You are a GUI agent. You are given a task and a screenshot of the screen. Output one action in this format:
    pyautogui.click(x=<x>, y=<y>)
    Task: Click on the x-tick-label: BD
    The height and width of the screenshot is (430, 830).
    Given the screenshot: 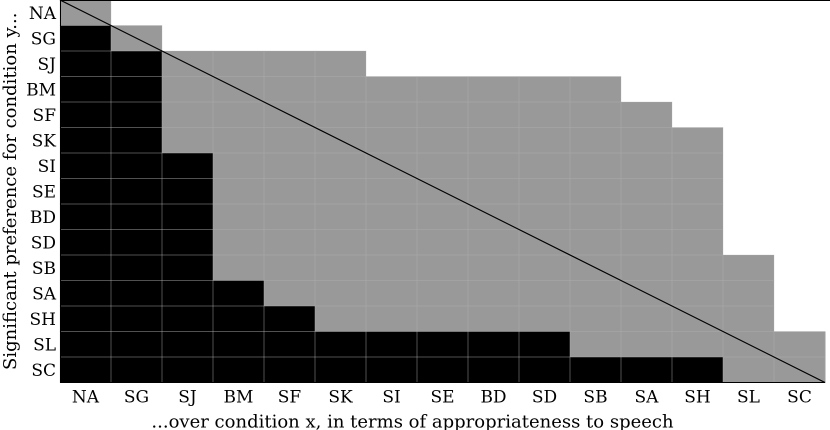 What is the action you would take?
    pyautogui.click(x=493, y=398)
    